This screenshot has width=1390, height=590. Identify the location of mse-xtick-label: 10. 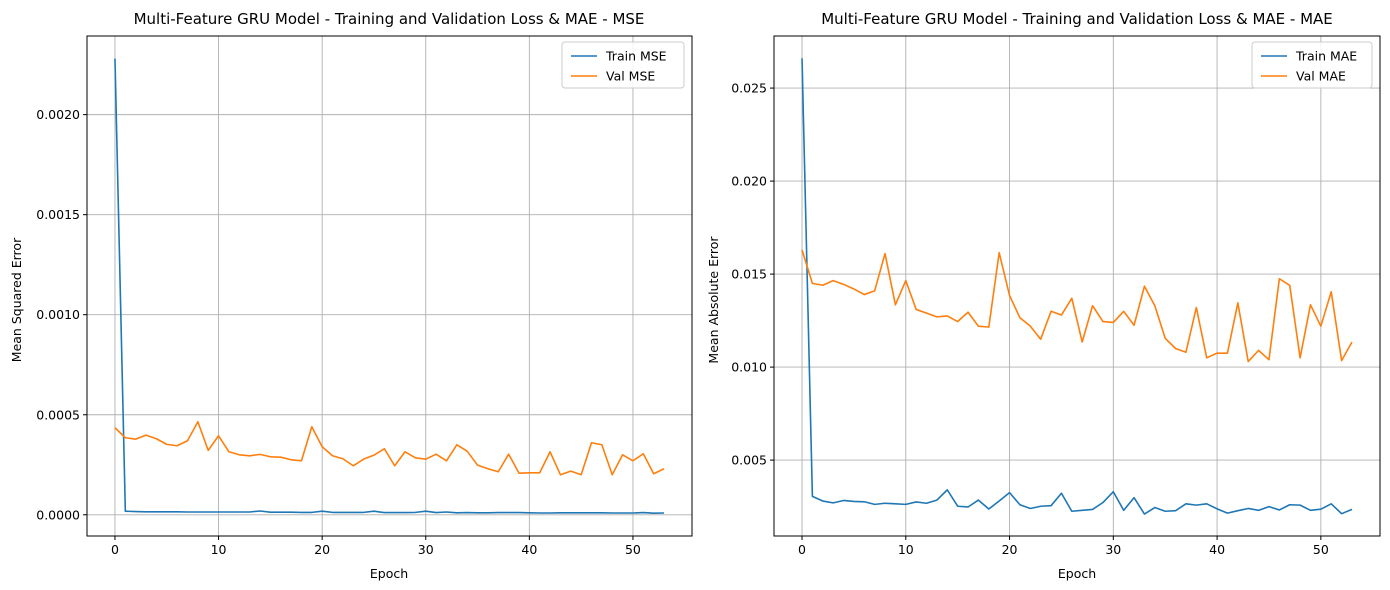
(219, 549).